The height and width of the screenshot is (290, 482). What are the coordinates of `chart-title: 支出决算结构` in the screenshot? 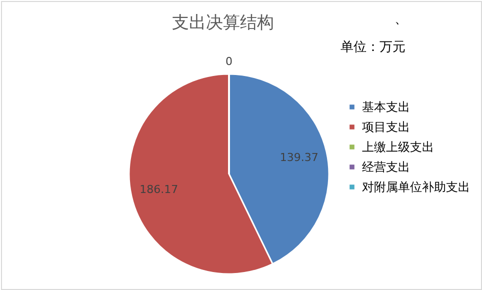 It's located at (223, 23).